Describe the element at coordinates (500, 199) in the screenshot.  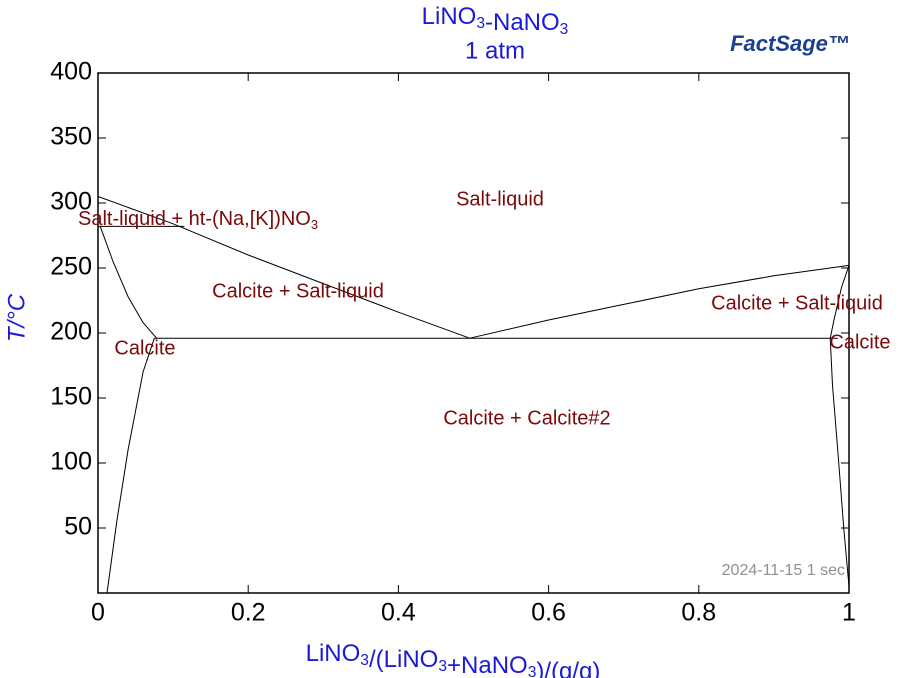
I see `region-label: Salt-liquid` at that location.